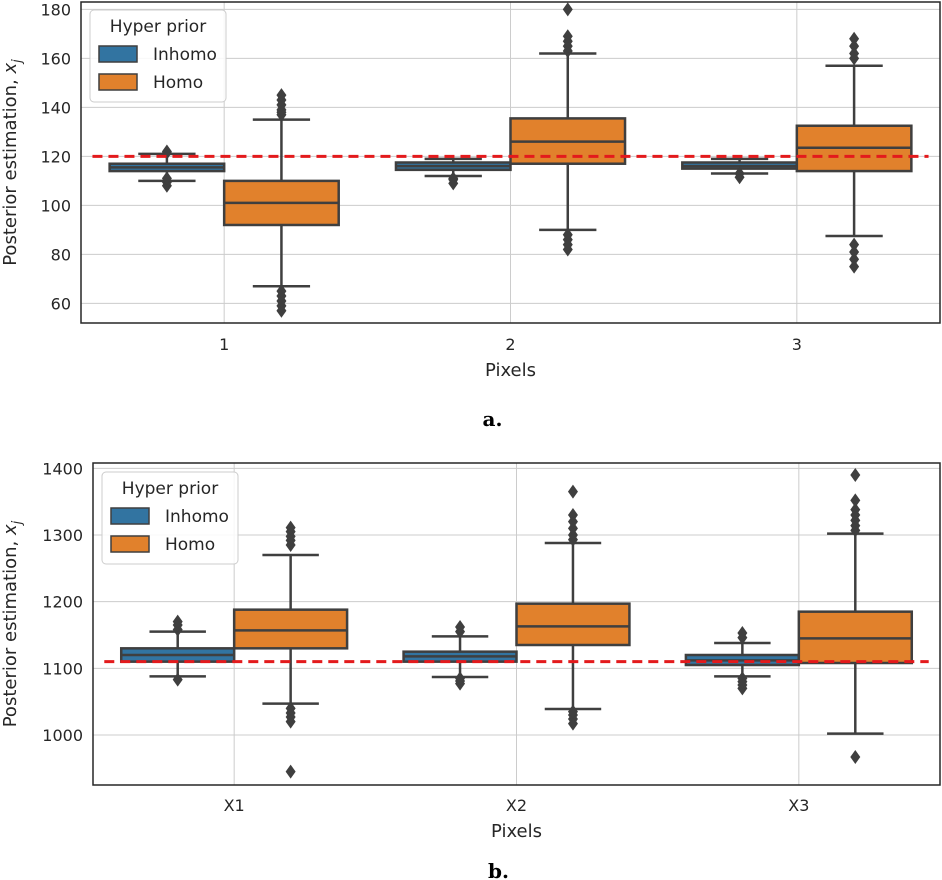  What do you see at coordinates (234, 805) in the screenshot?
I see `x-tick-label: X1` at bounding box center [234, 805].